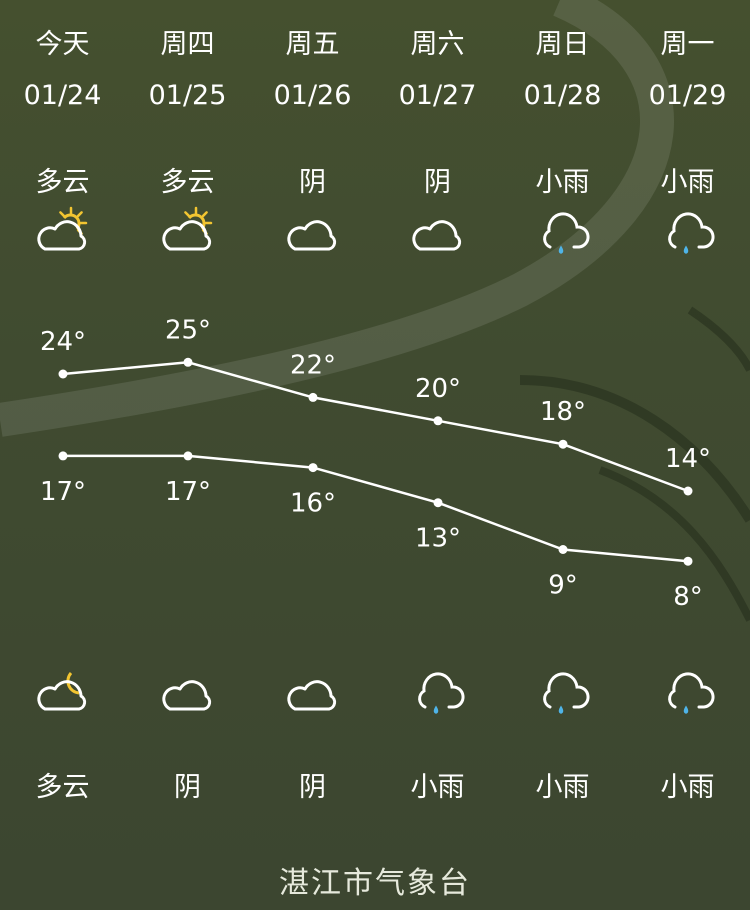  Describe the element at coordinates (562, 95) in the screenshot. I see `date-label: 01/28` at that location.